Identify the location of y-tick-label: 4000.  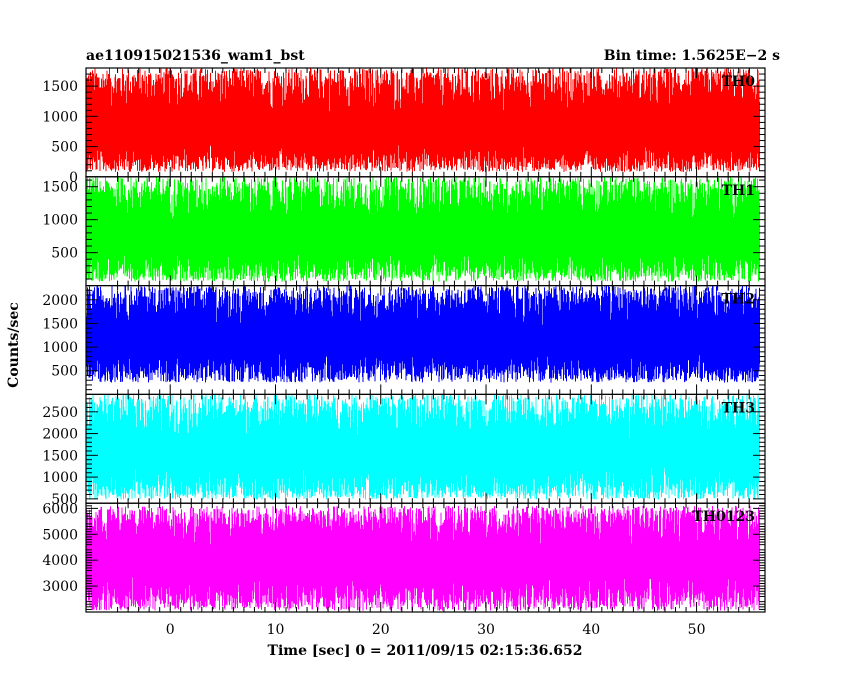
(60, 561).